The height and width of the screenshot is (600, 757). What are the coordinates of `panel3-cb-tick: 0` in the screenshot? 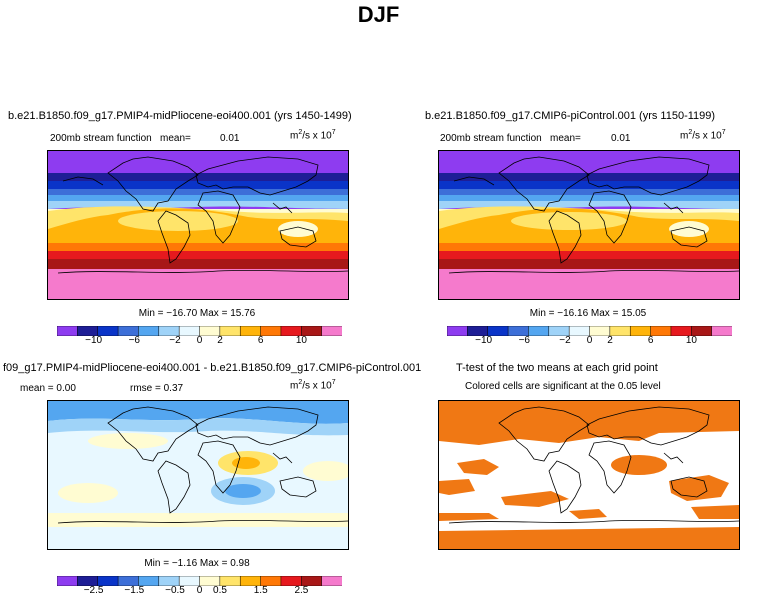 It's located at (199, 590).